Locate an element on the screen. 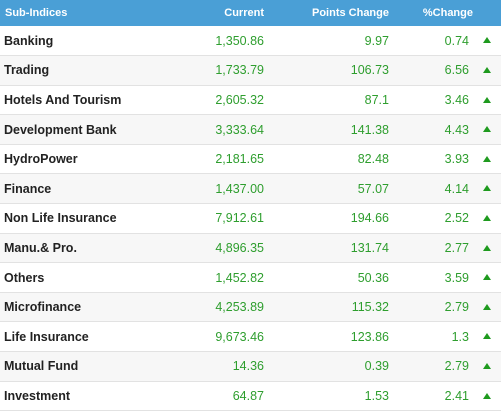  percent-change-value: 6.56 is located at coordinates (456, 70).